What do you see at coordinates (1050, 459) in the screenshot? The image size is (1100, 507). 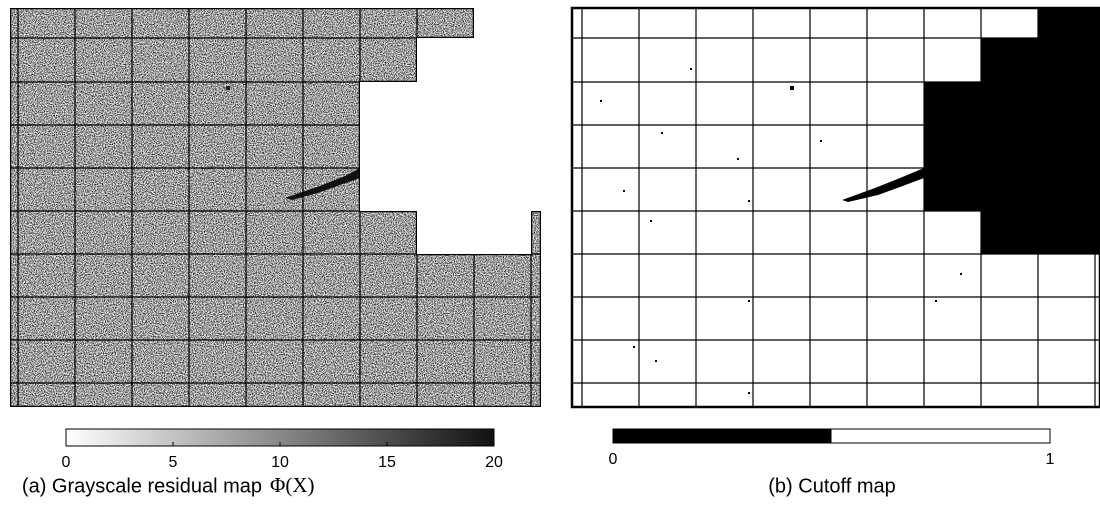 I see `tick-label: 1` at bounding box center [1050, 459].